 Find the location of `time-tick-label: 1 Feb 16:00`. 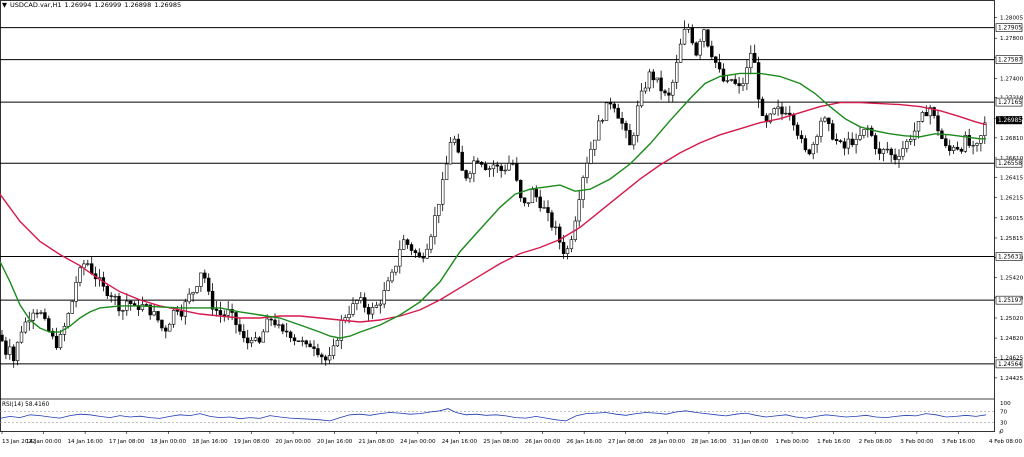

time-tick-label: 1 Feb 16:00 is located at coordinates (834, 442).